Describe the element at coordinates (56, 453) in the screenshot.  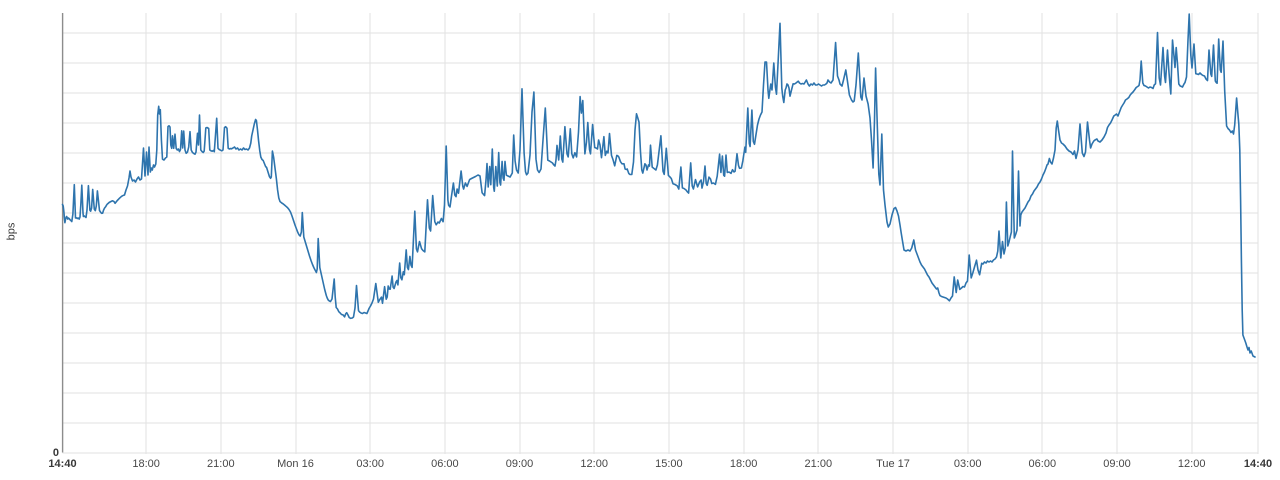
I see `svg-text: 0` at that location.